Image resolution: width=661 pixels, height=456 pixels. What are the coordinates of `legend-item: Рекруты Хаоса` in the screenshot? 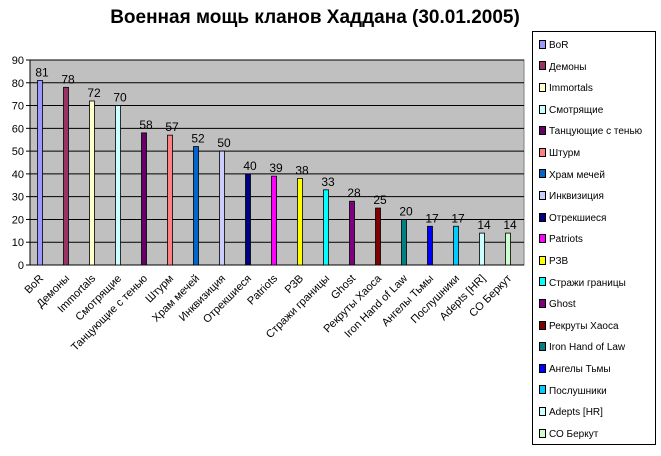 It's located at (579, 327).